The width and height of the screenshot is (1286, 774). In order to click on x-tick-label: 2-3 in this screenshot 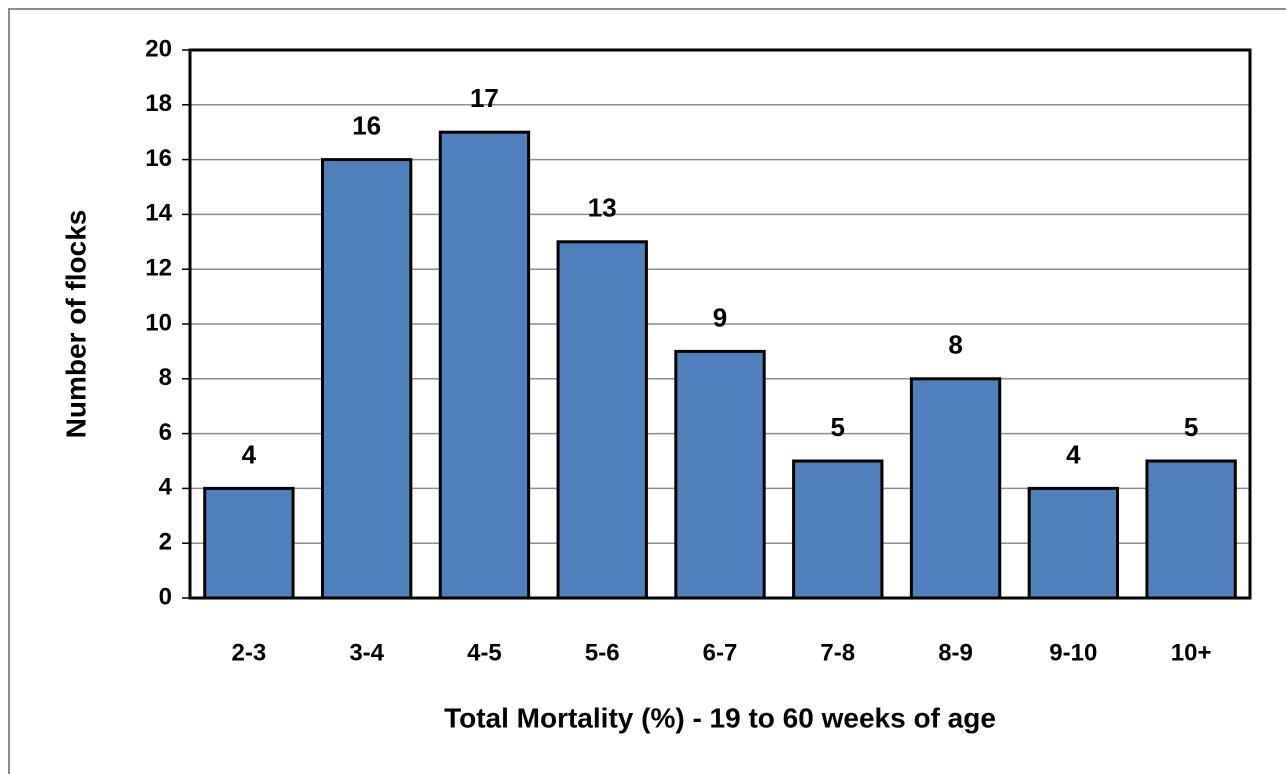, I will do `click(249, 652)`.